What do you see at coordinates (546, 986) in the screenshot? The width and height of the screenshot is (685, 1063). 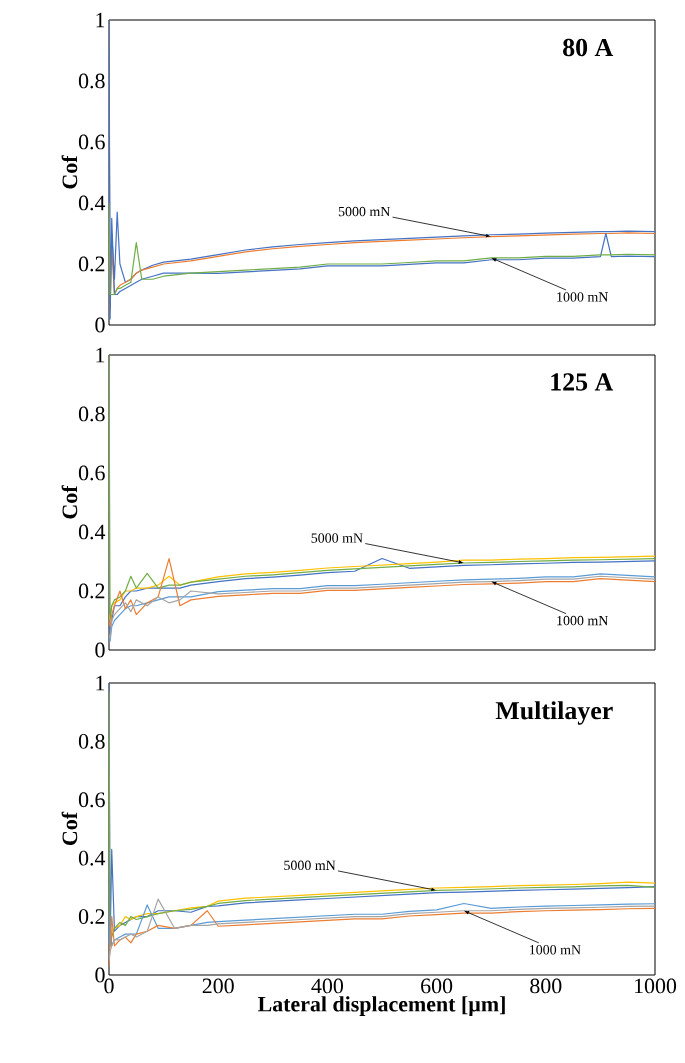 I see `x-tick-label: 800` at bounding box center [546, 986].